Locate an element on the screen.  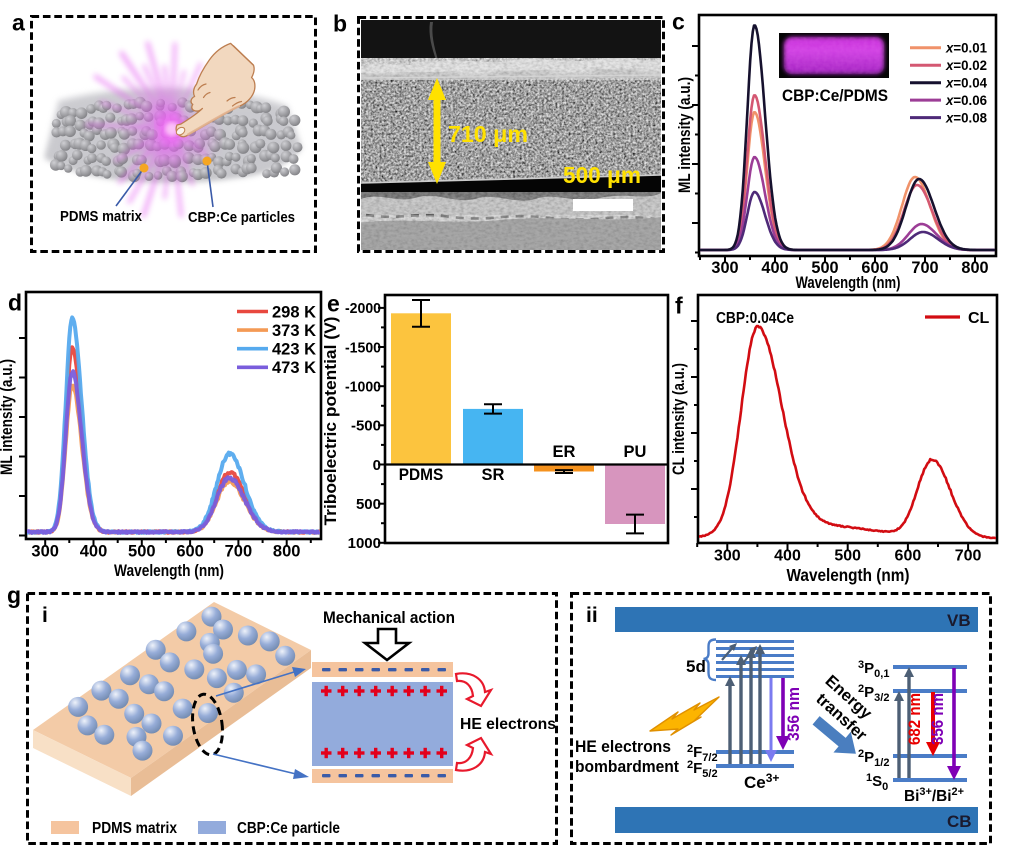
svg-text: SR is located at coordinates (493, 475).